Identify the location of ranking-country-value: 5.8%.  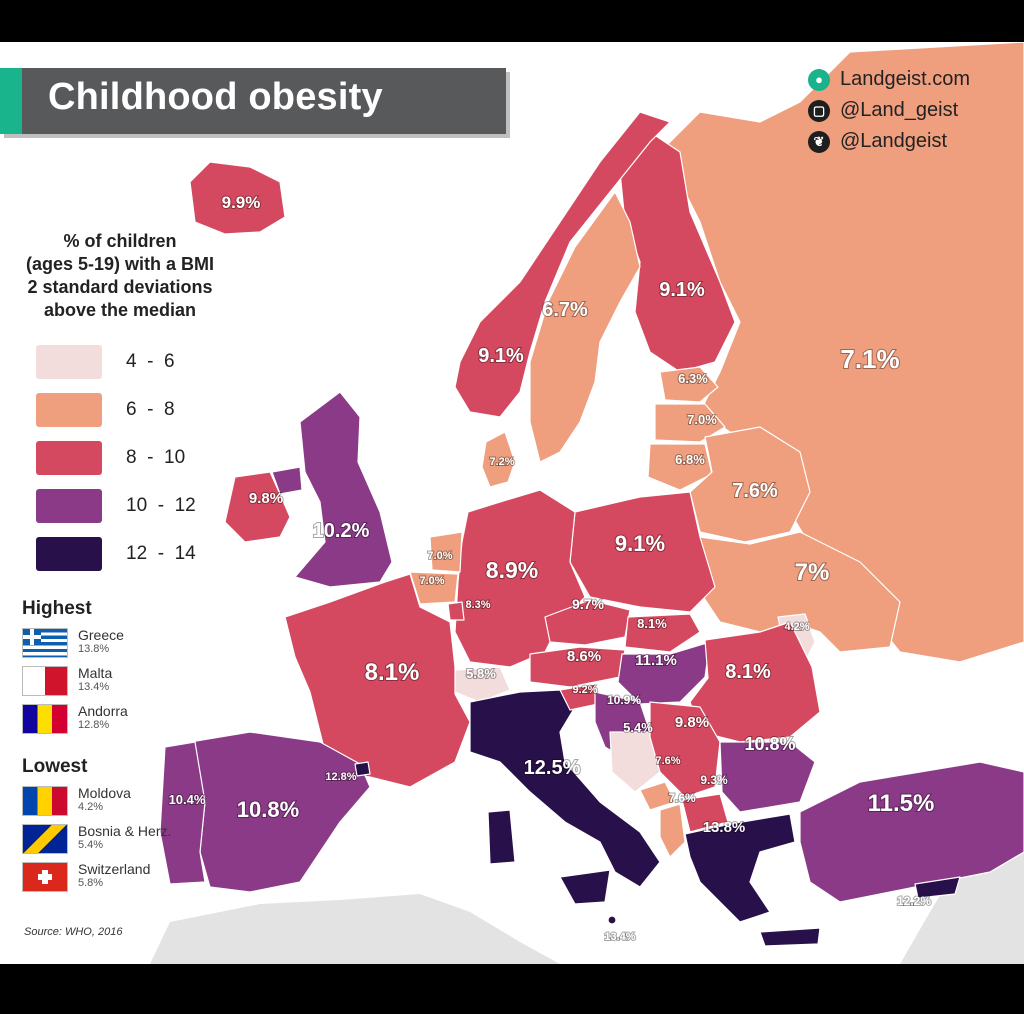
(91, 883).